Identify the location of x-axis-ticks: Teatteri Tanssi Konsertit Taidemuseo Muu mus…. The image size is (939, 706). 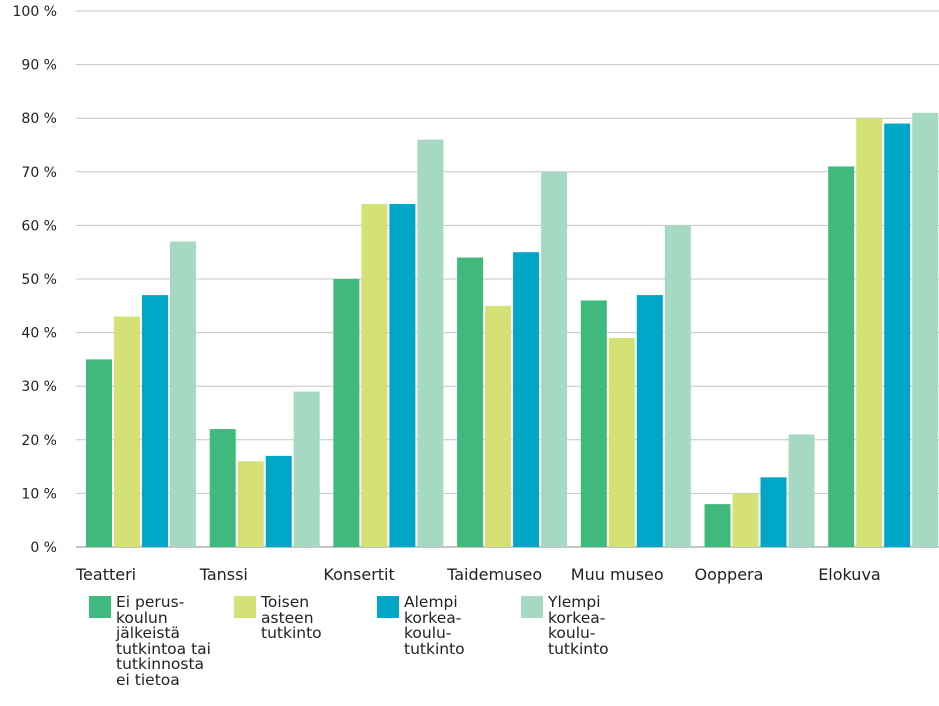
(478, 574).